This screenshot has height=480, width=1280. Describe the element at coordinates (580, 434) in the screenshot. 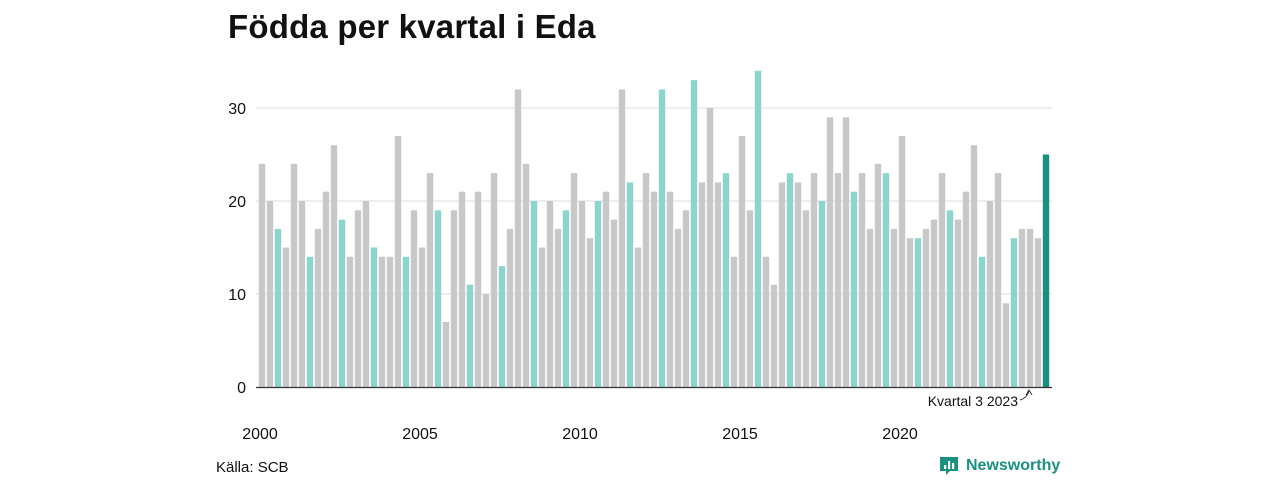

I see `x-tick-label: 2010` at that location.